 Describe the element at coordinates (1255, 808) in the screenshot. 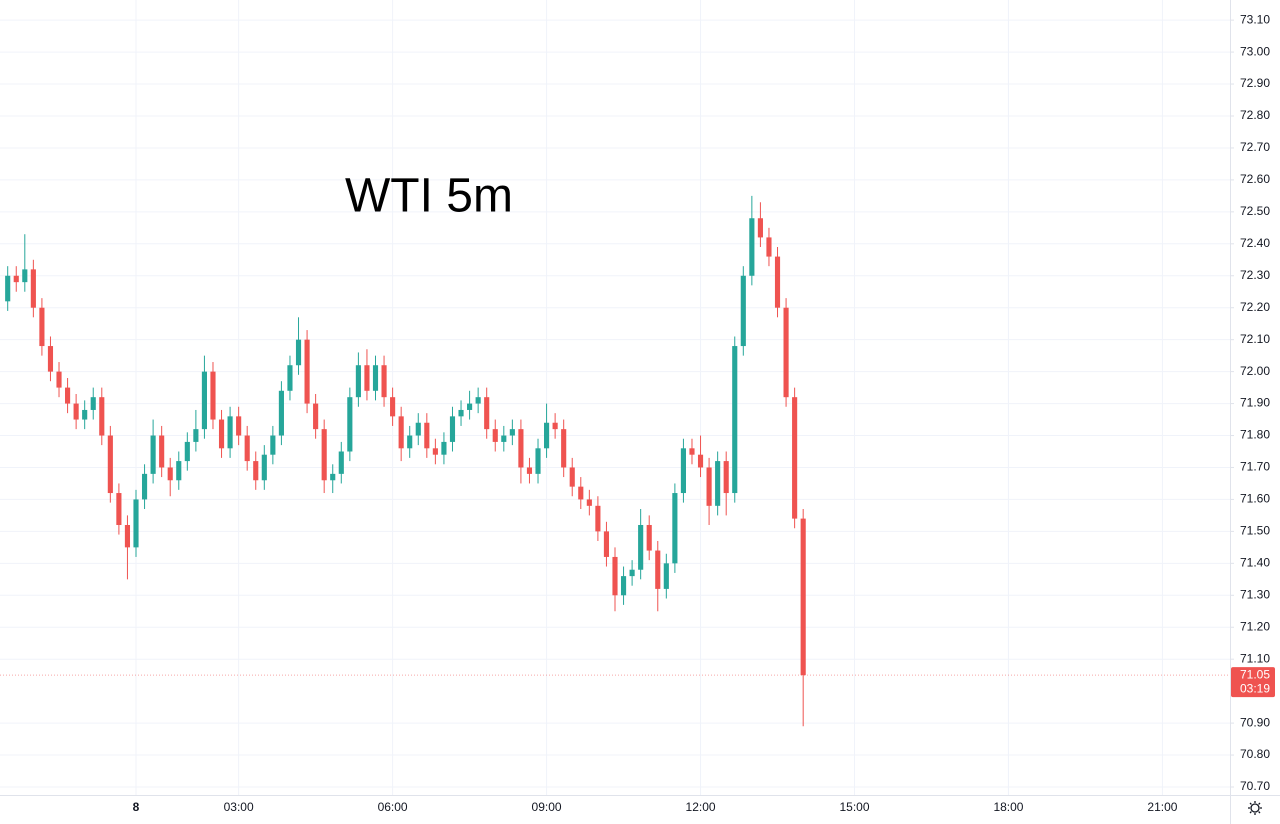

I see `settings-icon` at that location.